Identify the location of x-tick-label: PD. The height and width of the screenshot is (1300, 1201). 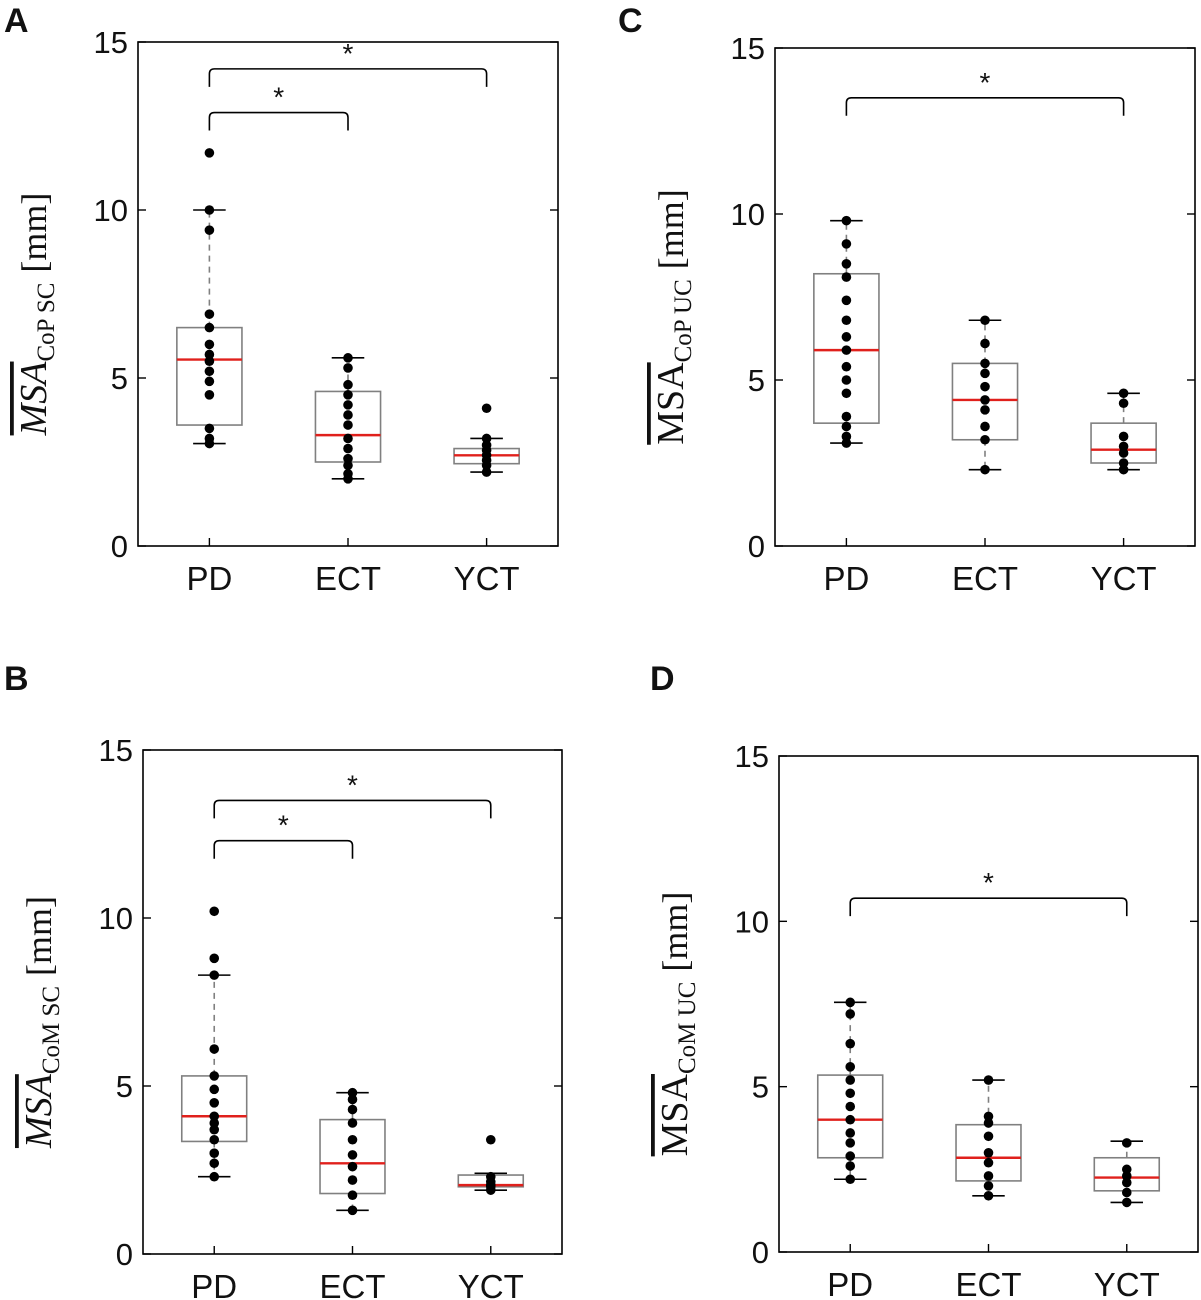
(214, 1284).